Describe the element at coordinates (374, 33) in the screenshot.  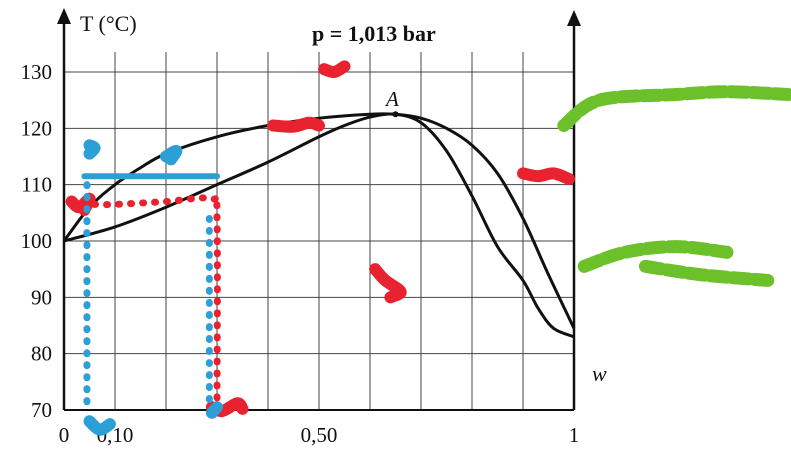
I see `pressure-label: p = 1,013 bar` at that location.